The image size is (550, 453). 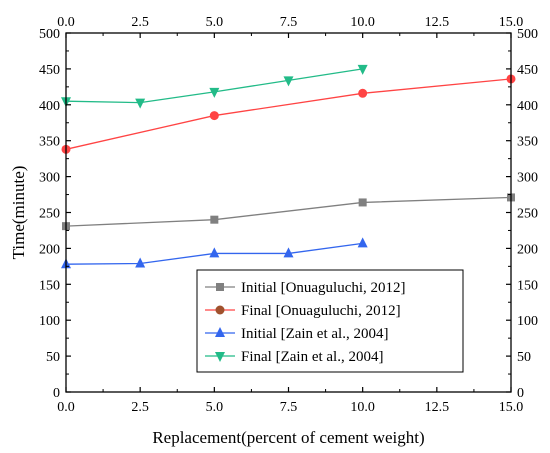 What do you see at coordinates (527, 321) in the screenshot?
I see `y-right-tick-label: 100` at bounding box center [527, 321].